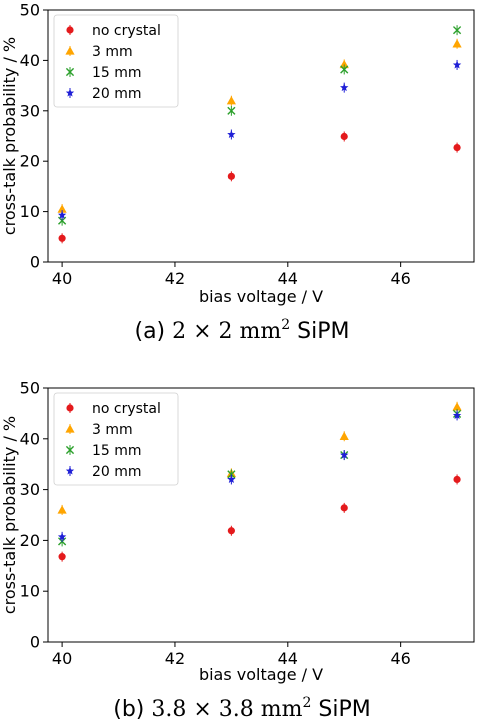 The image size is (484, 726). What do you see at coordinates (153, 331) in the screenshot?
I see `caption-prefix: (a)` at bounding box center [153, 331].